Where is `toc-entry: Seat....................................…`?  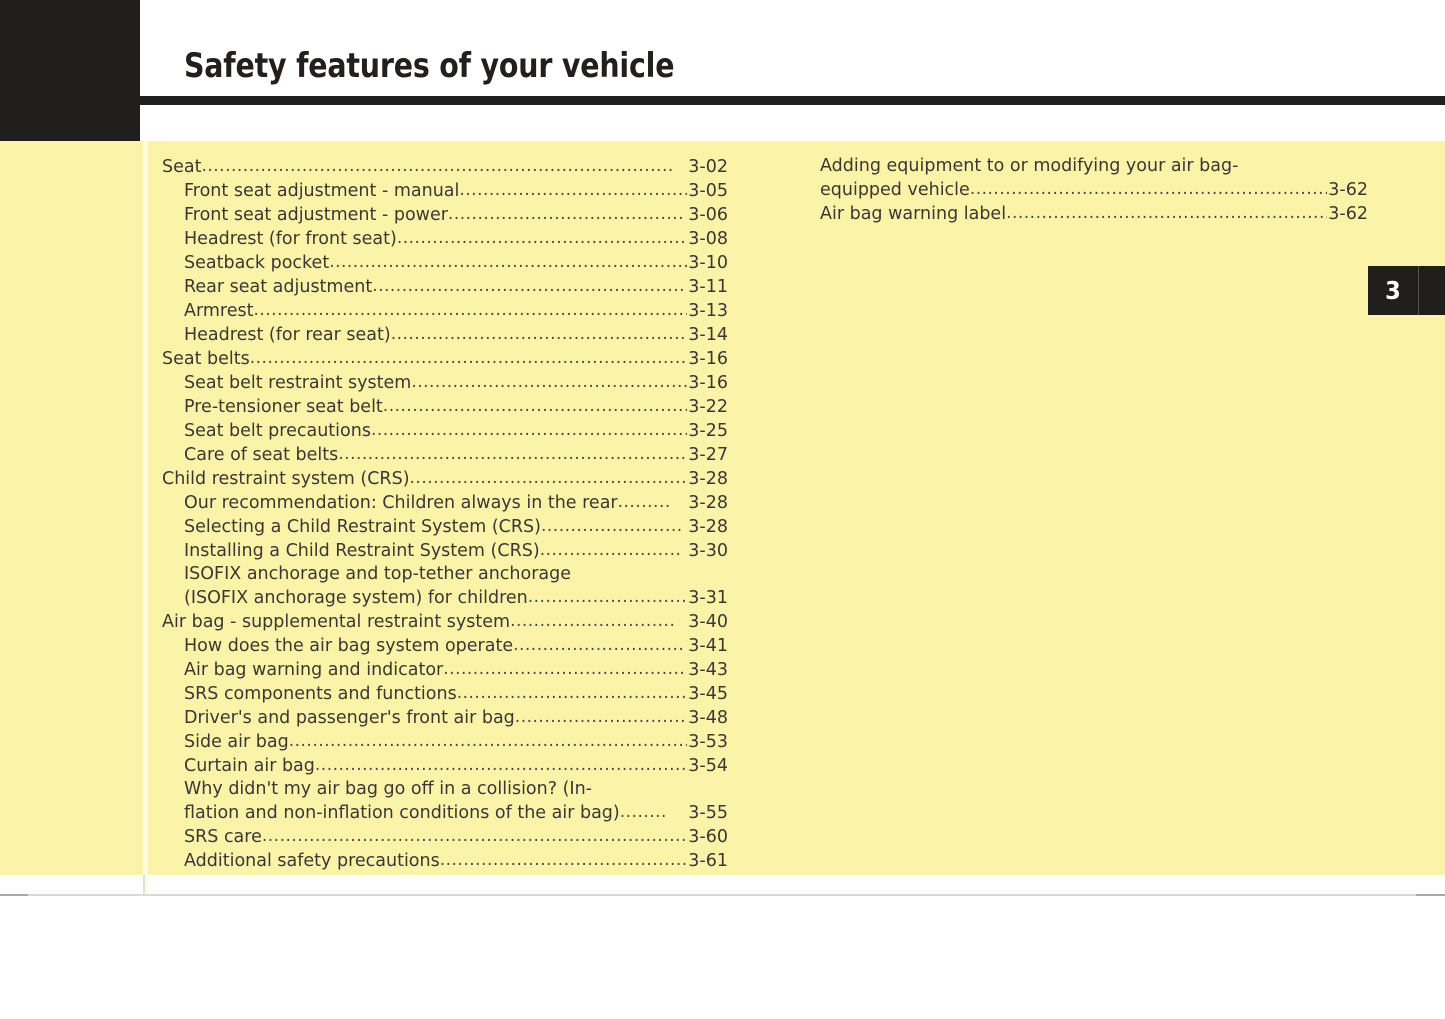 toc-entry: Seat....................................… is located at coordinates (445, 167).